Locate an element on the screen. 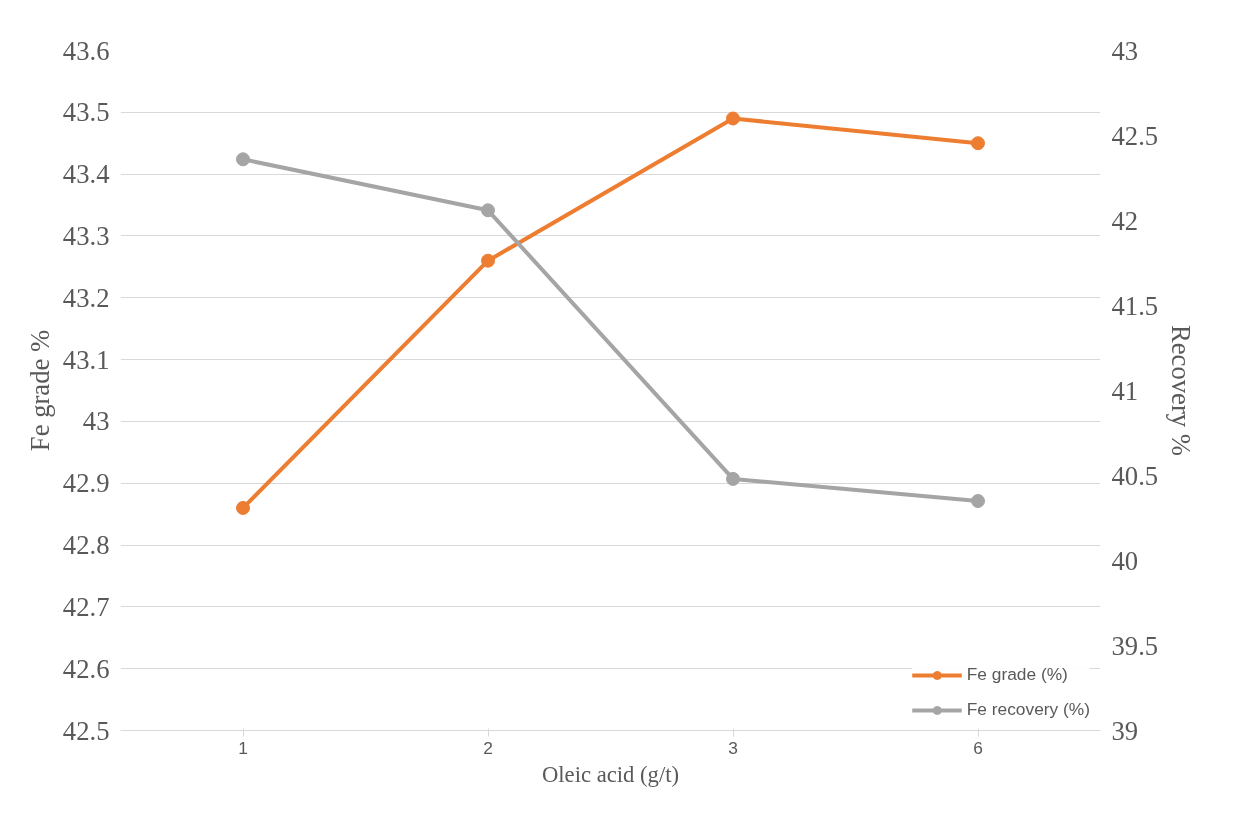  y-tick-label: 43.3 is located at coordinates (86, 235).